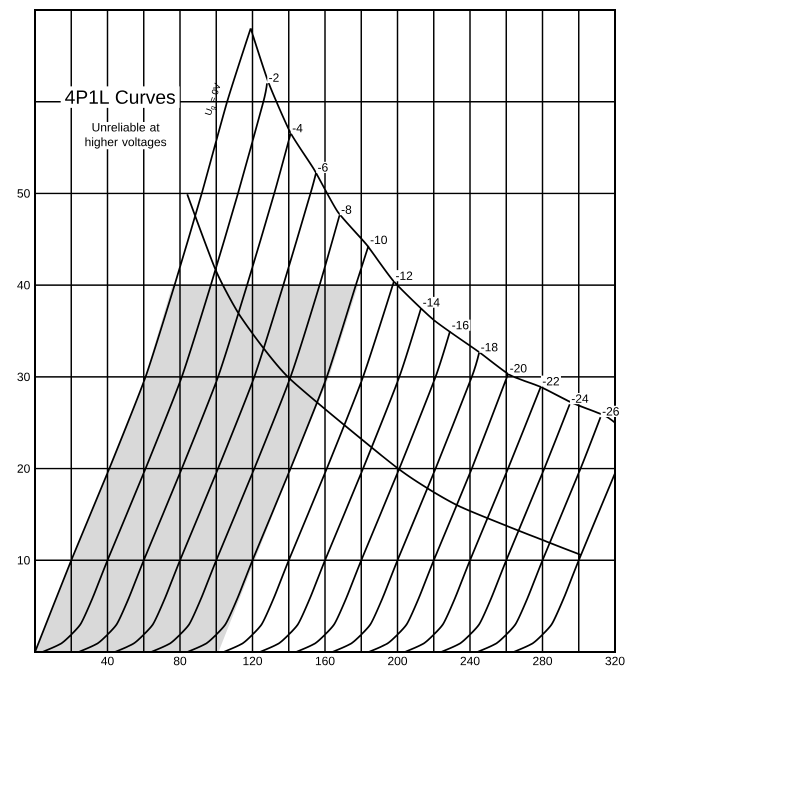 This screenshot has height=800, width=800. Describe the element at coordinates (24, 560) in the screenshot. I see `y-tick-label: 10` at that location.